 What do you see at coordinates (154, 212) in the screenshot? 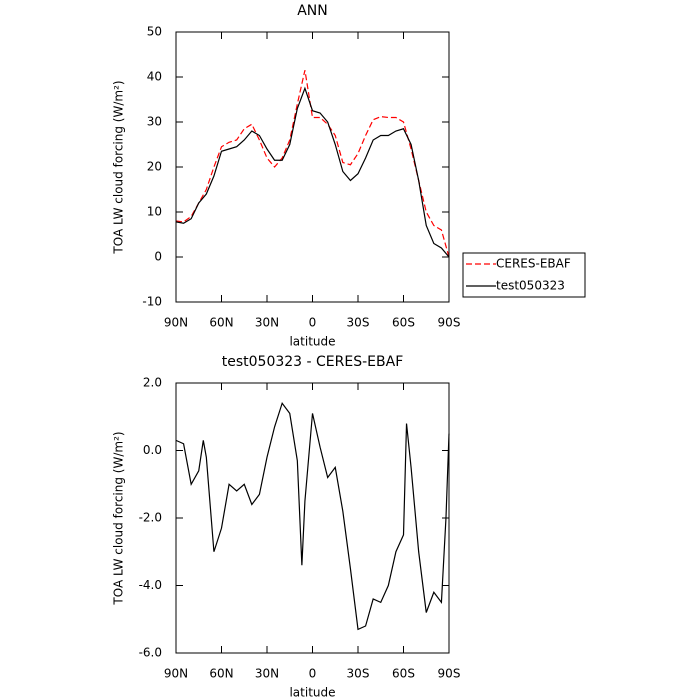
I see `y-tick-label: 10` at bounding box center [154, 212].